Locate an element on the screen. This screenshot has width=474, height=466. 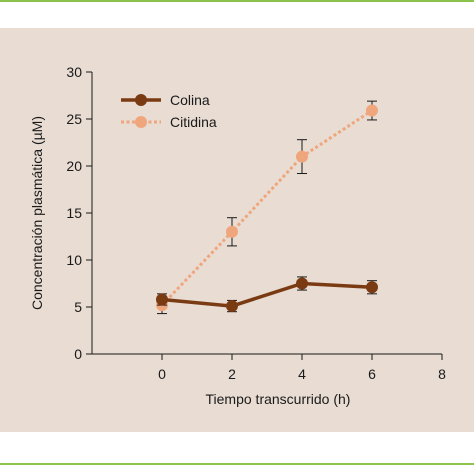
bottom-rule is located at coordinates (237, 464).